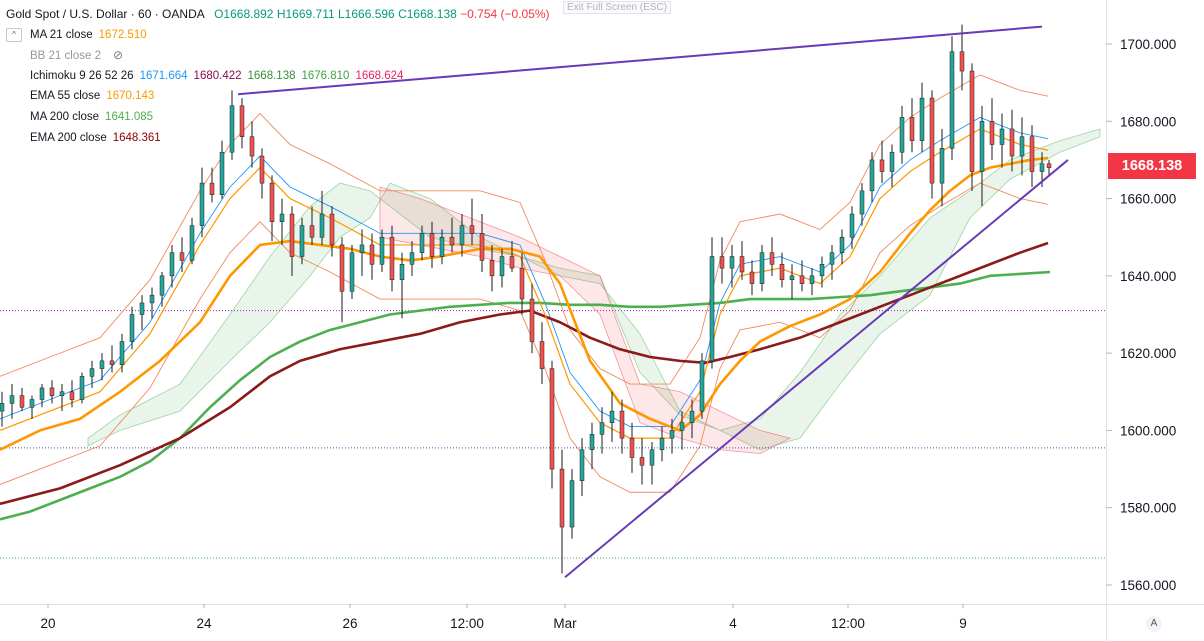  I want to click on indicator-legend-row: EMA 55 close 1670.143, so click(278, 96).